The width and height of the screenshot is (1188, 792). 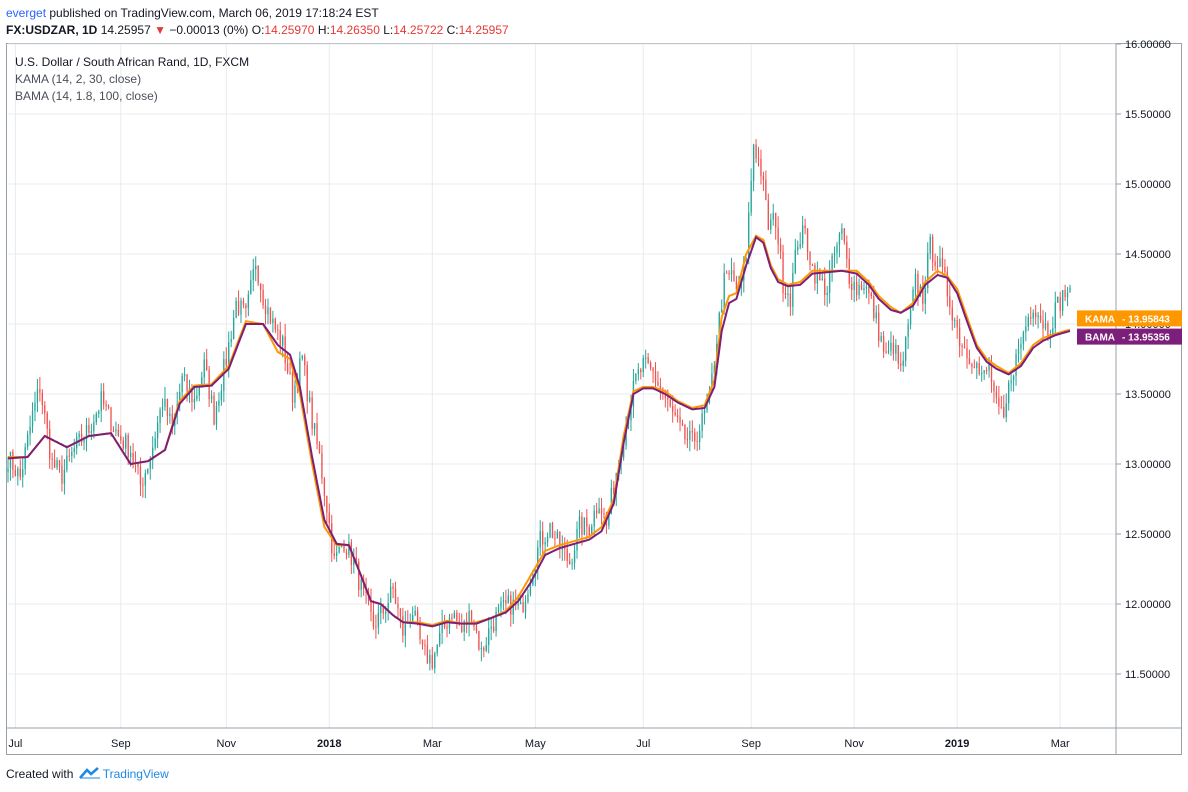 What do you see at coordinates (26, 13) in the screenshot?
I see `author-link: everget` at bounding box center [26, 13].